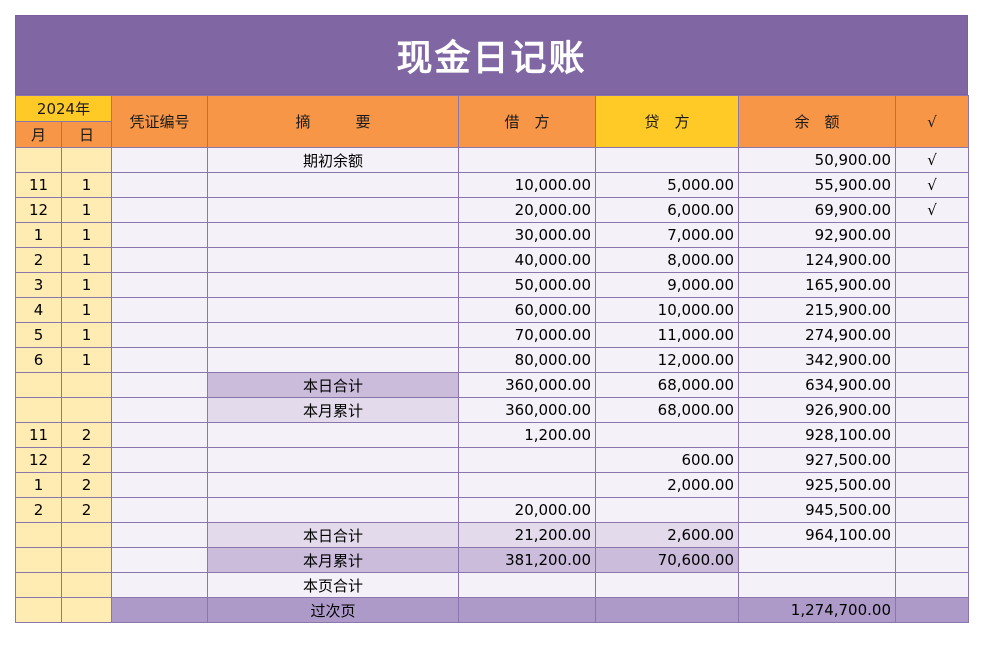 This screenshot has height=657, width=983. Describe the element at coordinates (527, 210) in the screenshot. I see `debit-cell: 20,000.00` at that location.